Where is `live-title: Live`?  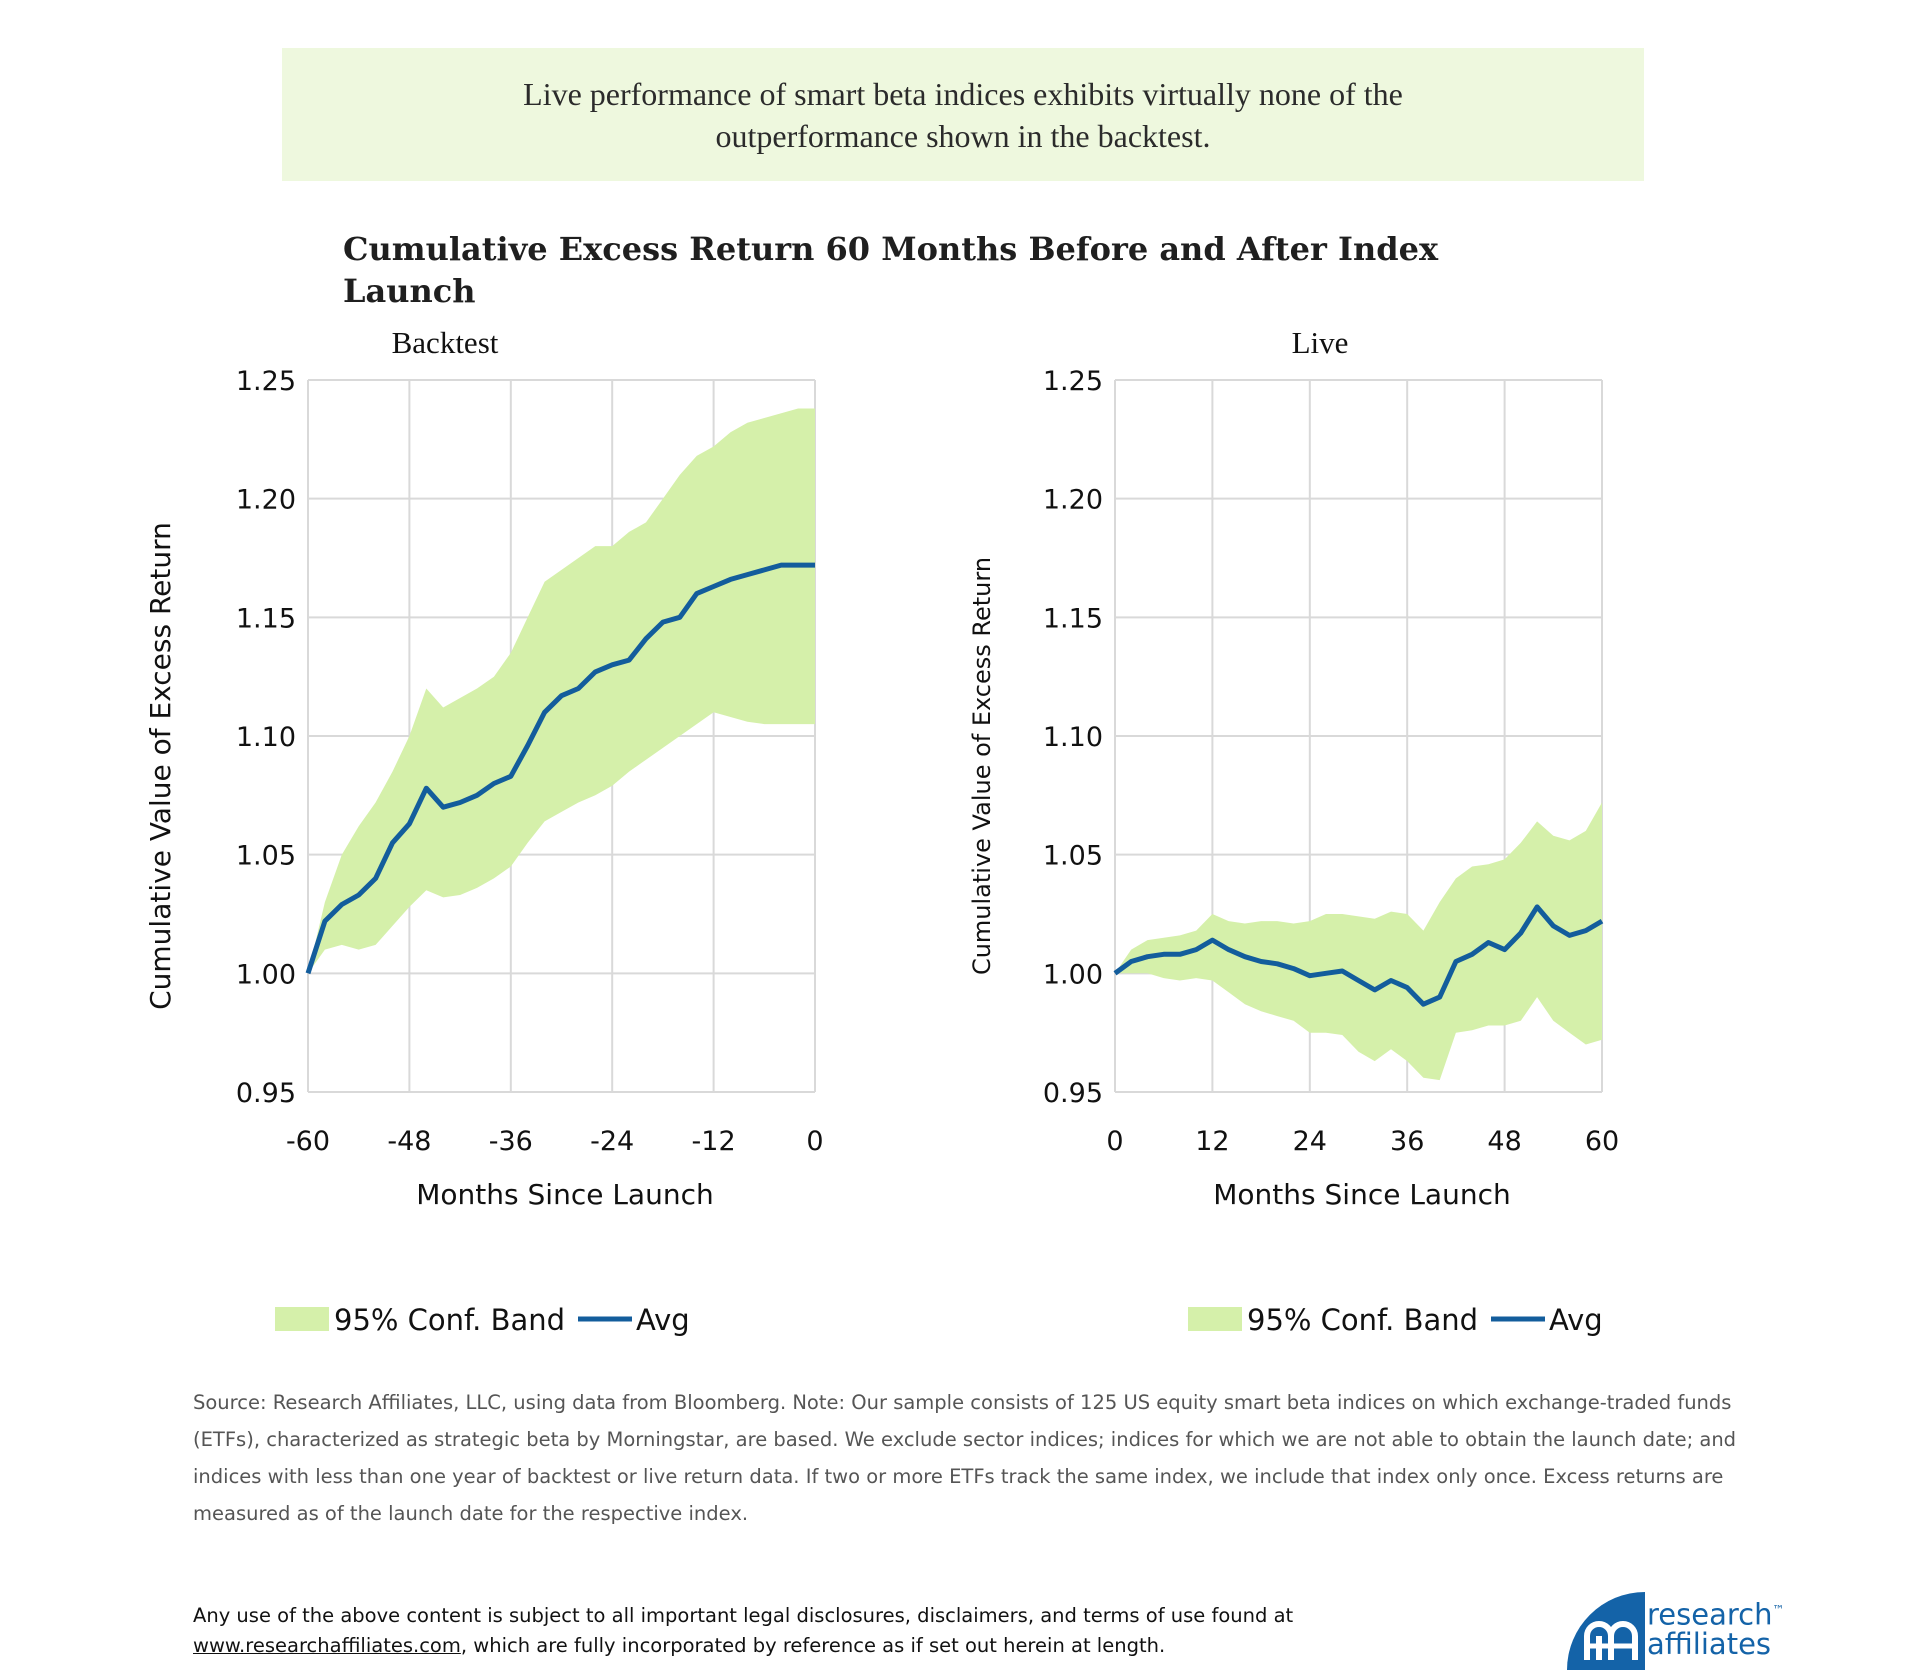 live-title: Live is located at coordinates (1320, 342).